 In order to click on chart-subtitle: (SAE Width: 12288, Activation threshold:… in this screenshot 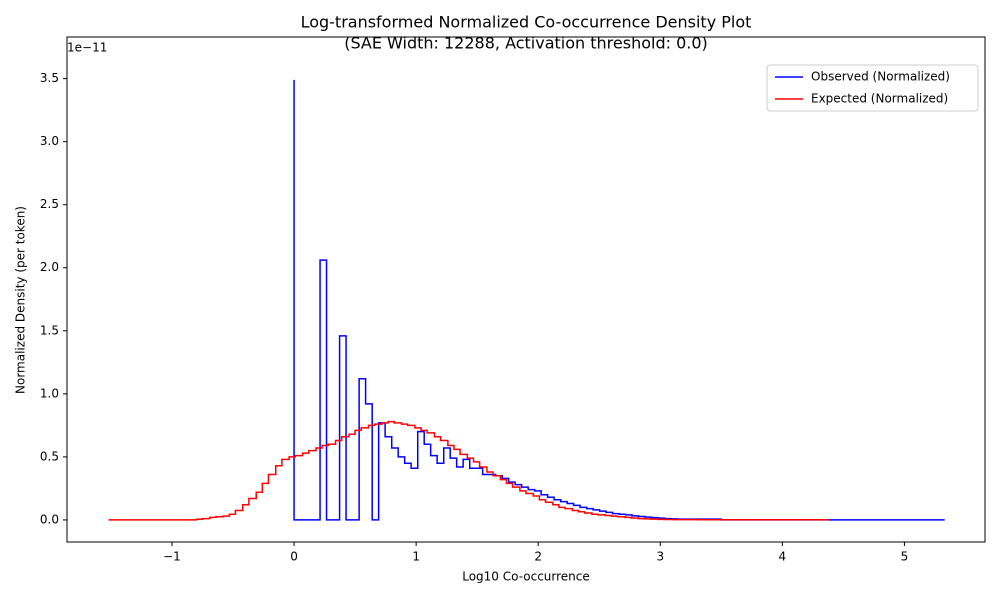, I will do `click(526, 43)`.